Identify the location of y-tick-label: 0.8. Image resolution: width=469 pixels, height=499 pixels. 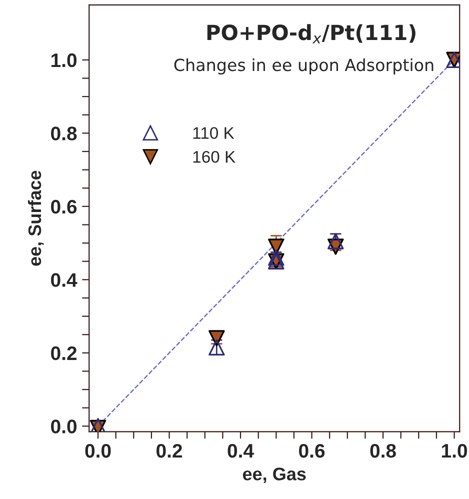
(64, 133).